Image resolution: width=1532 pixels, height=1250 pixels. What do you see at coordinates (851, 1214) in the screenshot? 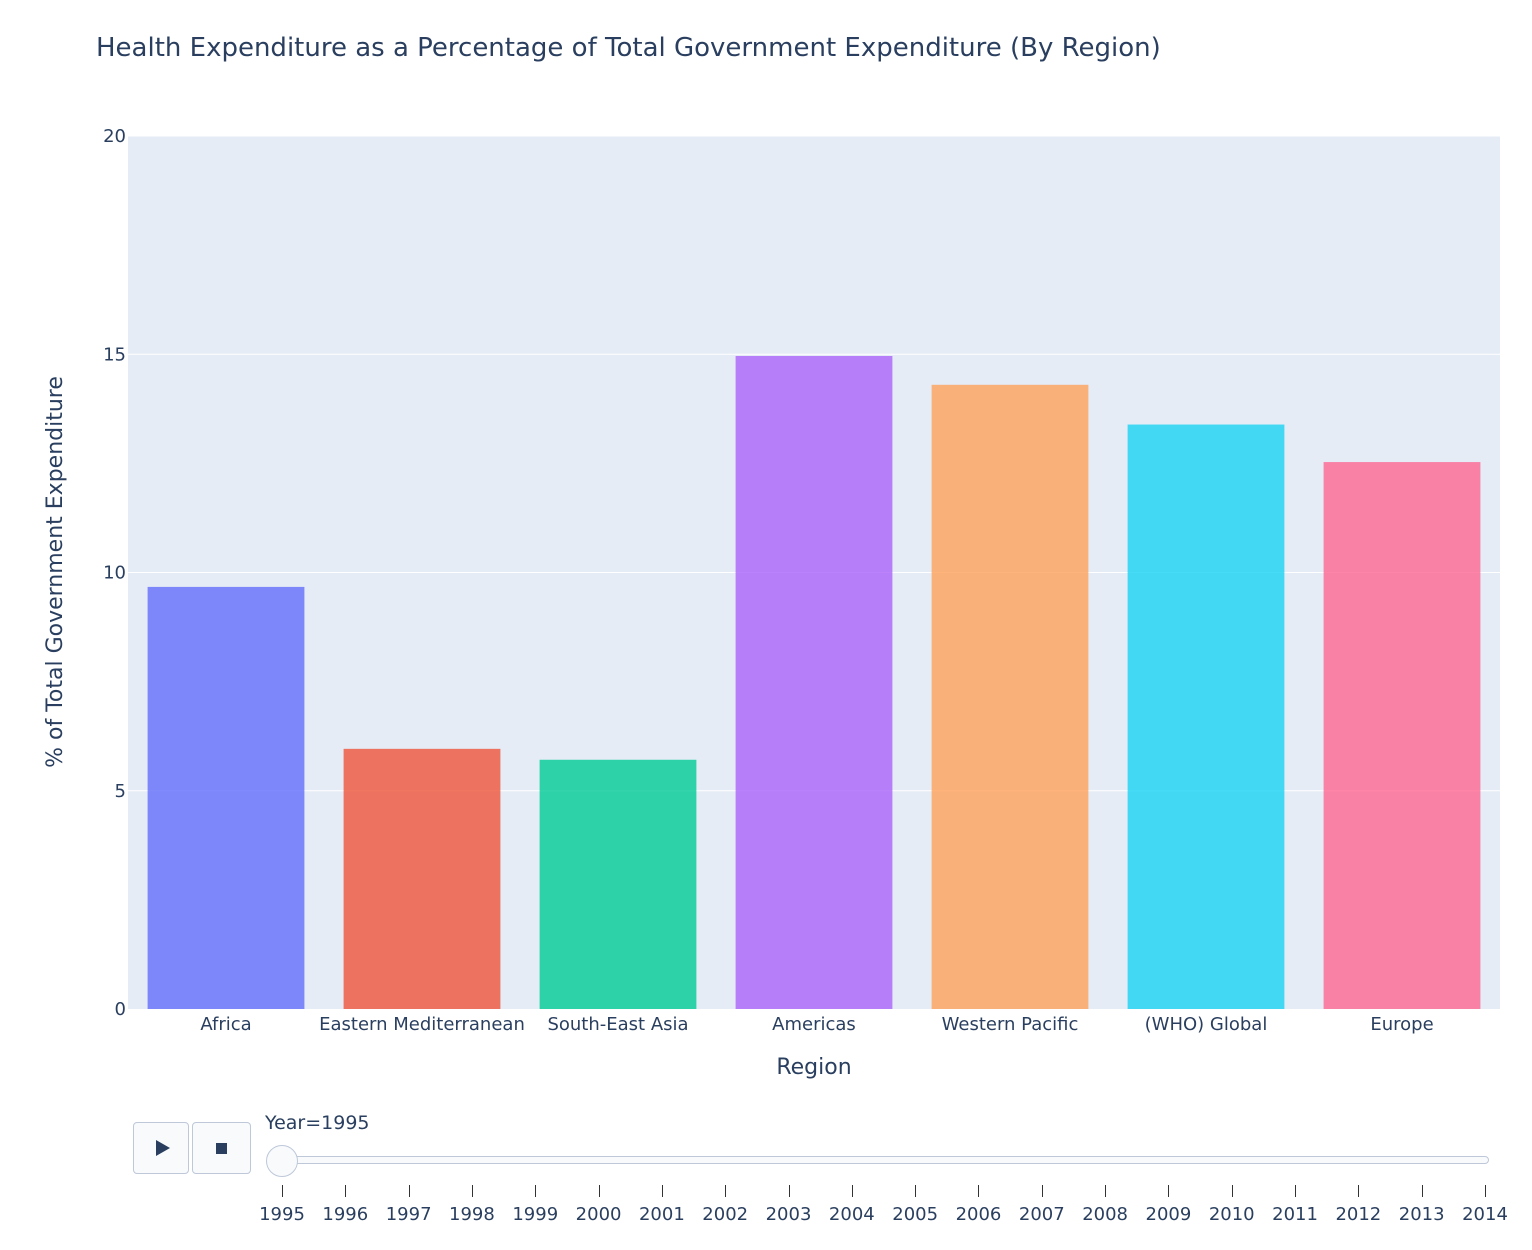
I see `year-step-2004: 2004` at bounding box center [851, 1214].